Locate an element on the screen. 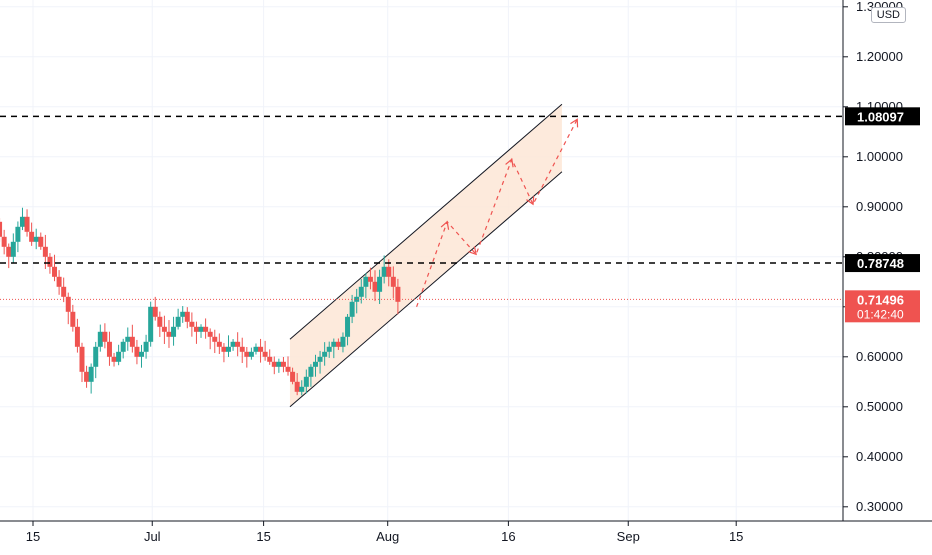 This screenshot has height=555, width=932. last-price-countdown: 01:42:40 is located at coordinates (880, 314).